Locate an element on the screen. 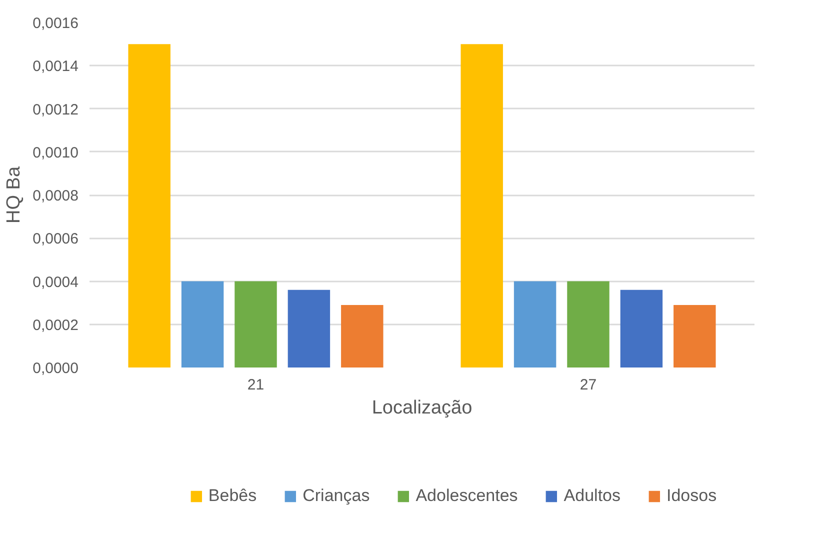  y-tick-label: 0,0002 is located at coordinates (55, 325).